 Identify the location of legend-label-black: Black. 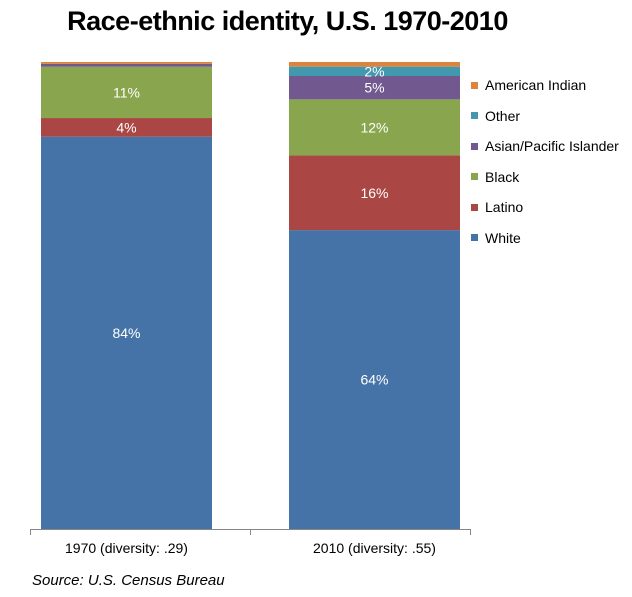
(502, 176).